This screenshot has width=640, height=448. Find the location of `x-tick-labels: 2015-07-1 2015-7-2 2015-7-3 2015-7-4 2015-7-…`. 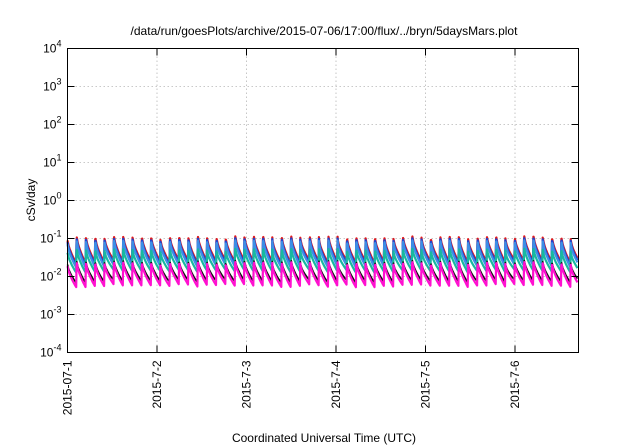

x-tick-labels: 2015-07-1 2015-7-2 2015-7-3 2015-7-4 2015-7-… is located at coordinates (292, 387).